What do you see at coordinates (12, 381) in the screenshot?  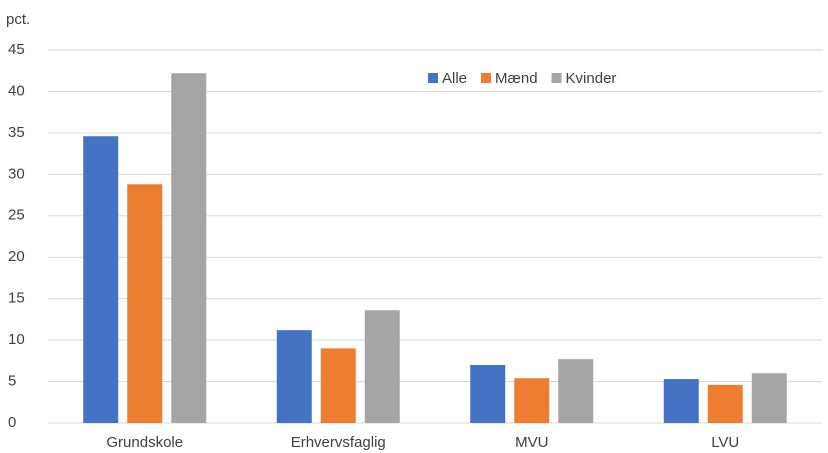 I see `y-tick-label: 5` at bounding box center [12, 381].